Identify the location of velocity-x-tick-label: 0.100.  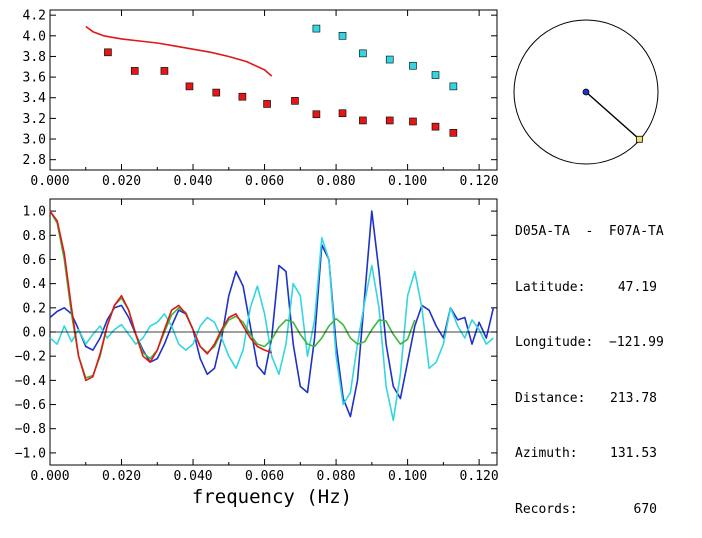
(407, 181).